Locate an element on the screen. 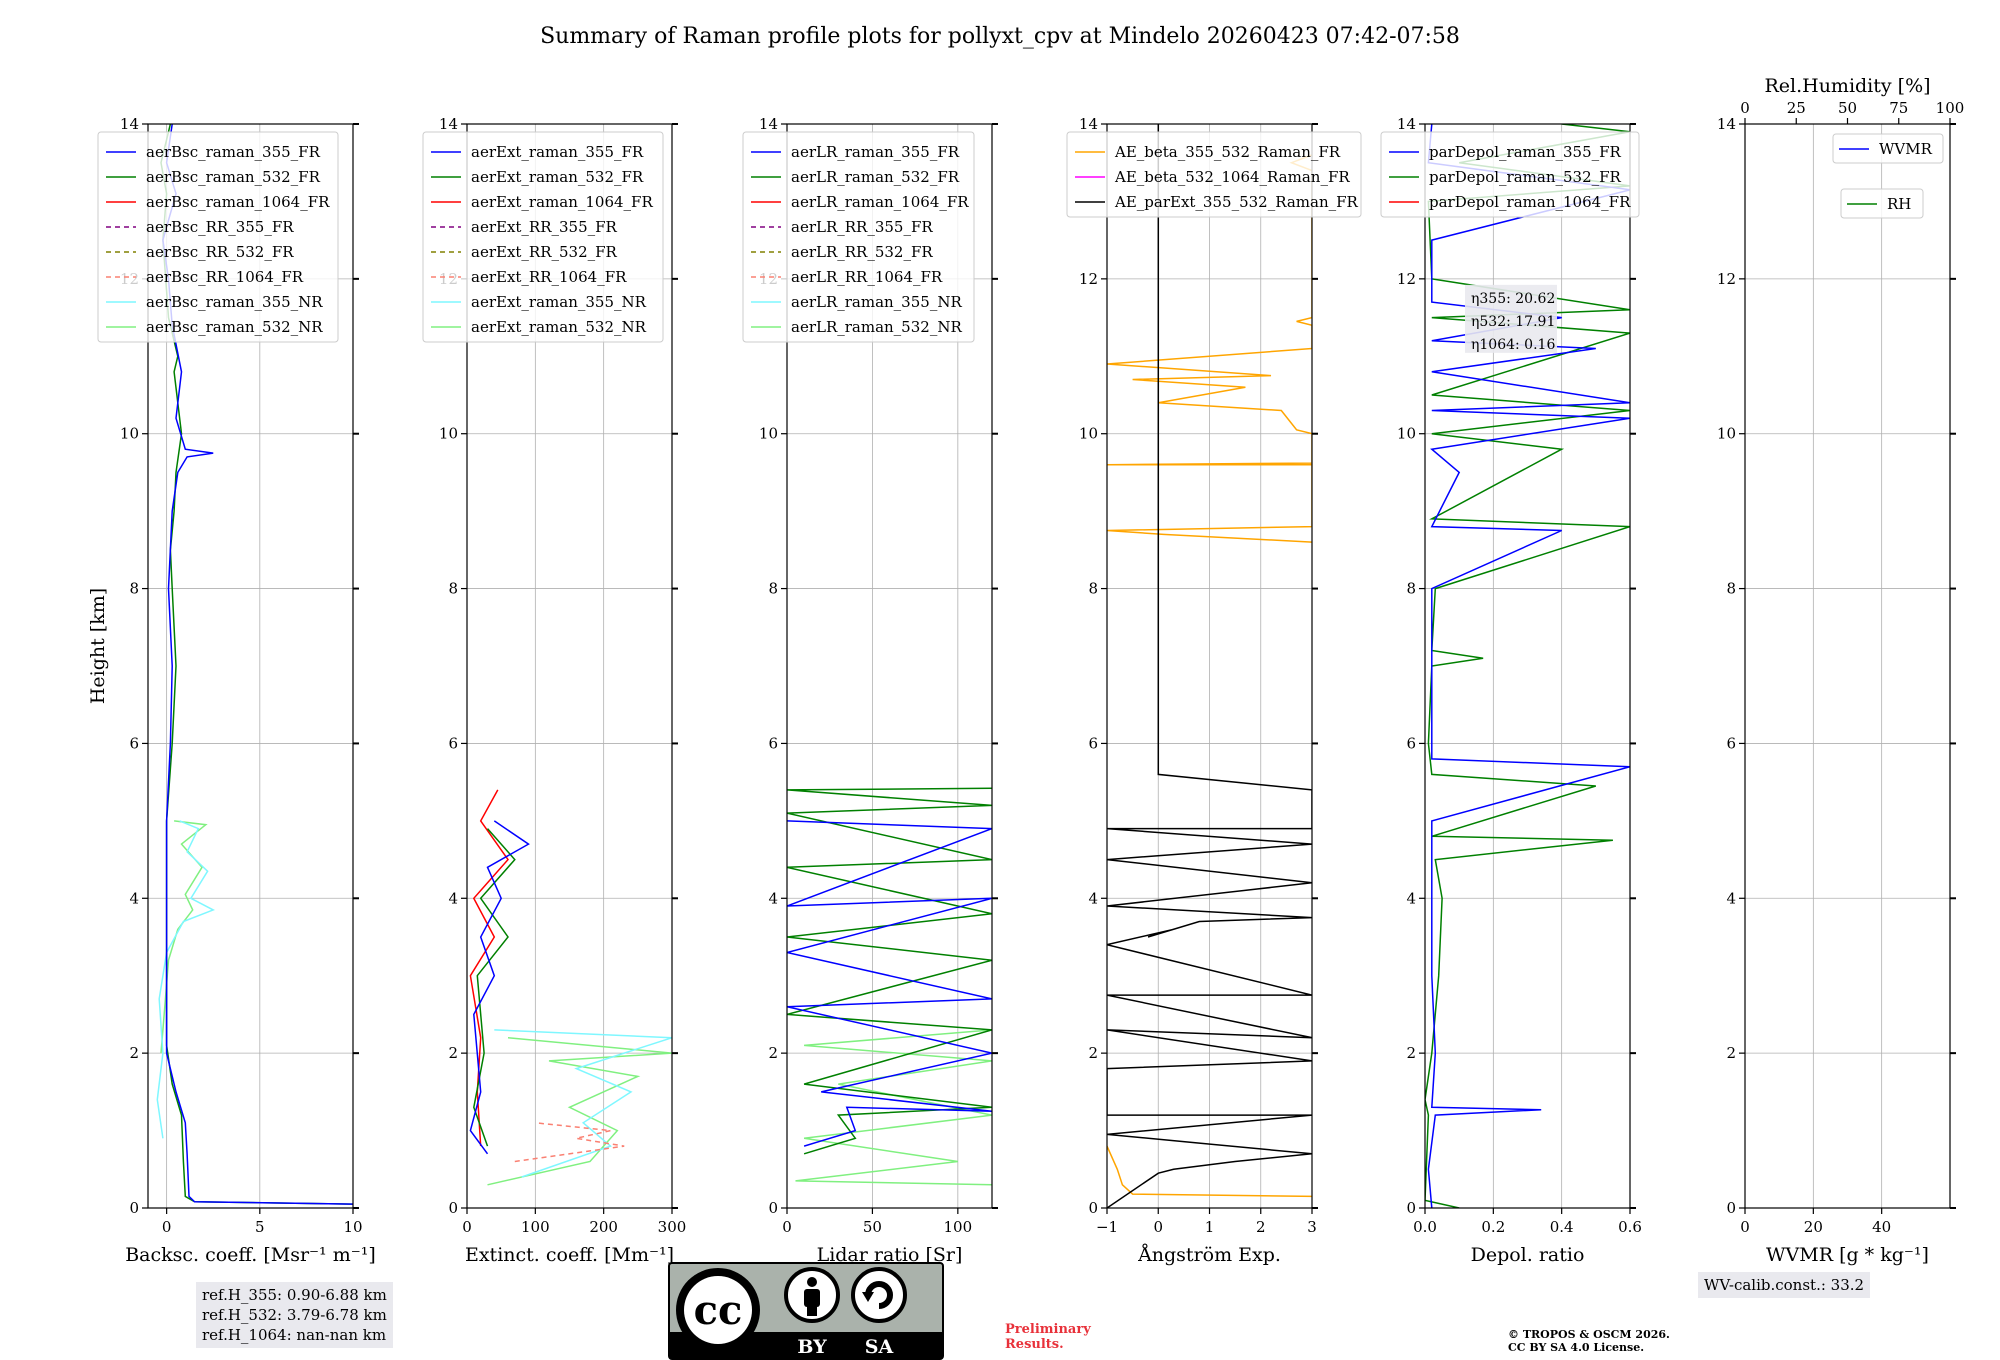  preliminary-line-2: Results. is located at coordinates (1034, 1344).